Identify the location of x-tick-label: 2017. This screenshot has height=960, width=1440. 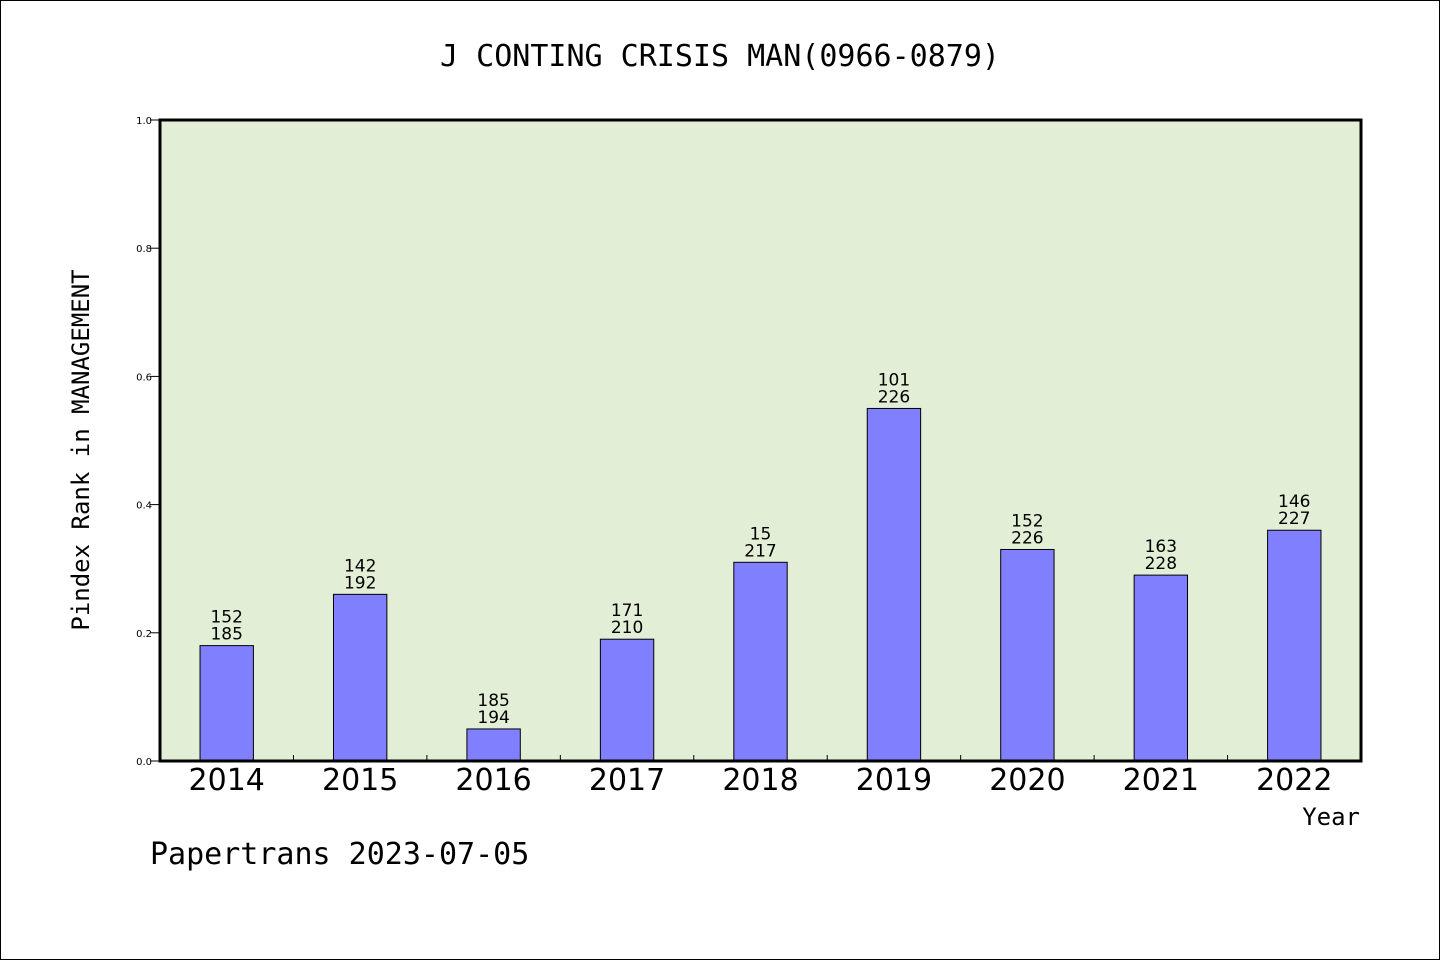
(627, 780).